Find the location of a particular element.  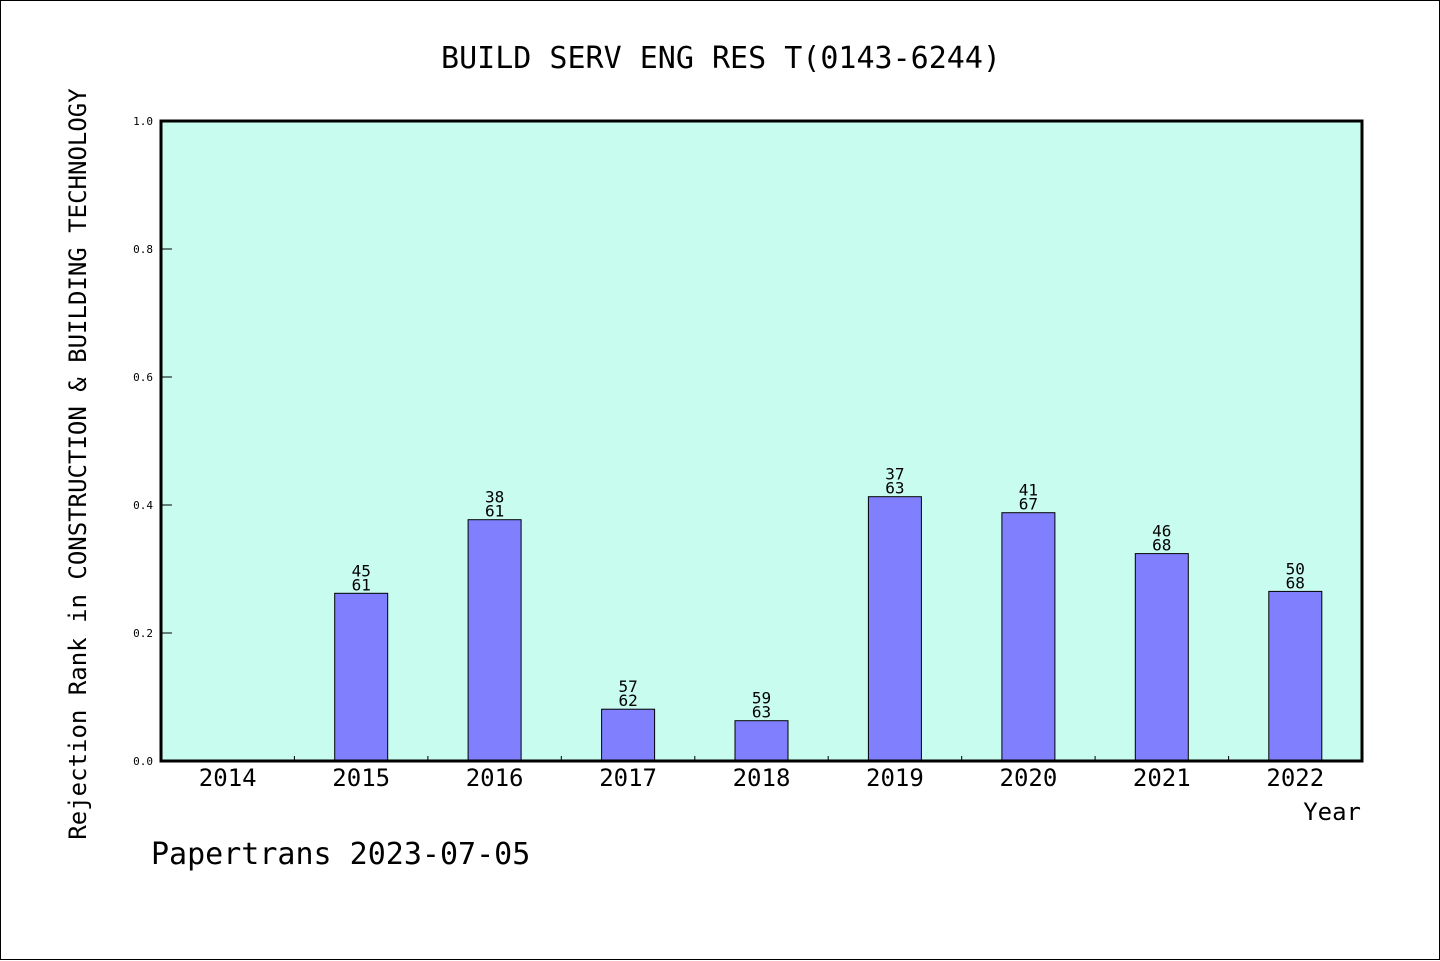

x-tick-label-2020: 2020 is located at coordinates (1029, 778).